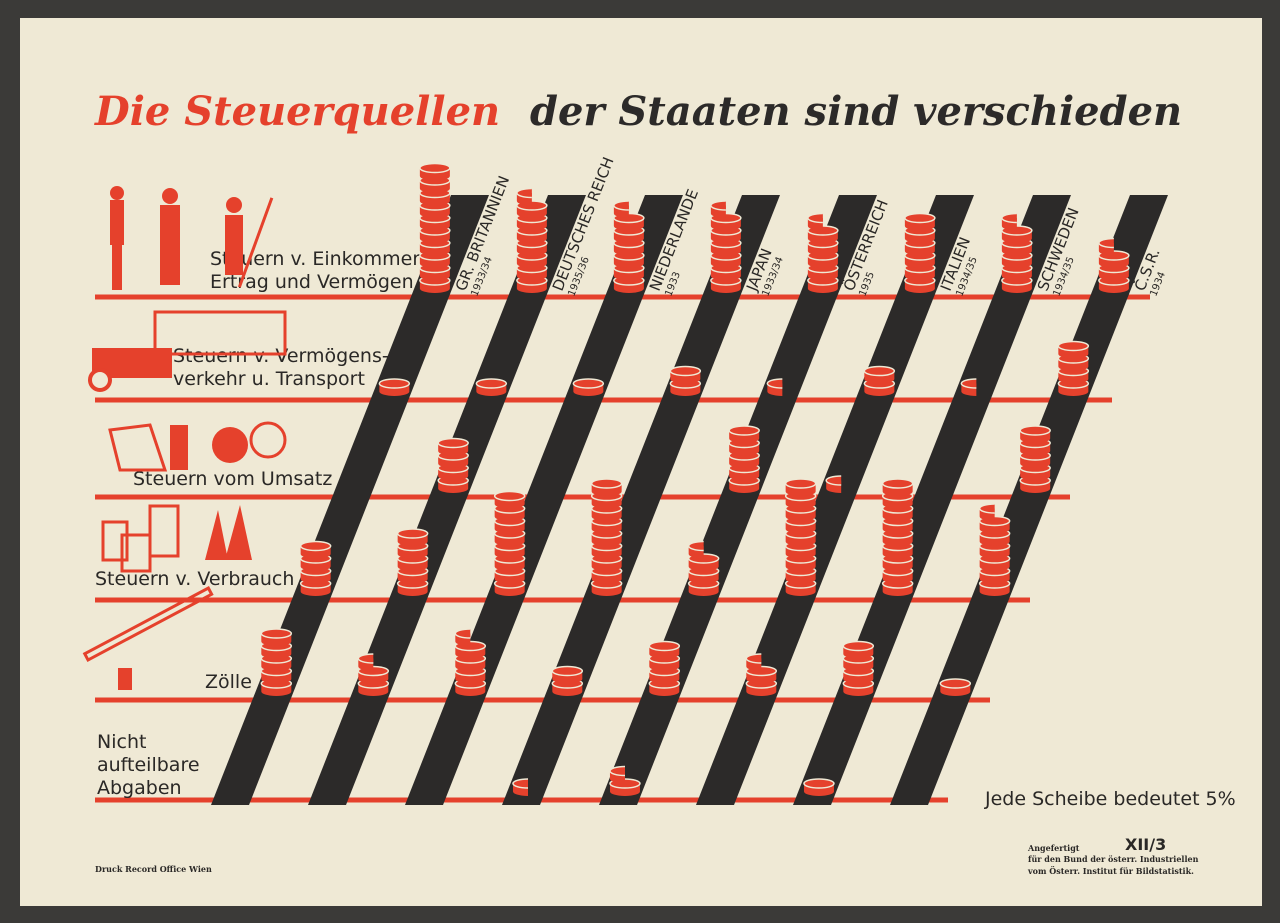 This screenshot has width=1280, height=923. Describe the element at coordinates (148, 765) in the screenshot. I see `row-label: aufteilbare` at that location.